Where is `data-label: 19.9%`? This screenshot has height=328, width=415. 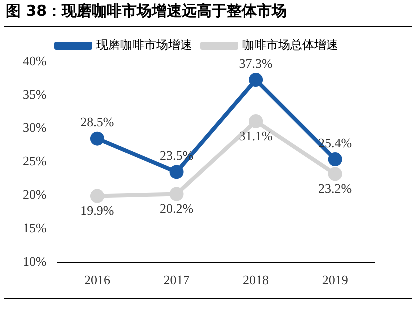
data-label: 19.9% is located at coordinates (97, 210).